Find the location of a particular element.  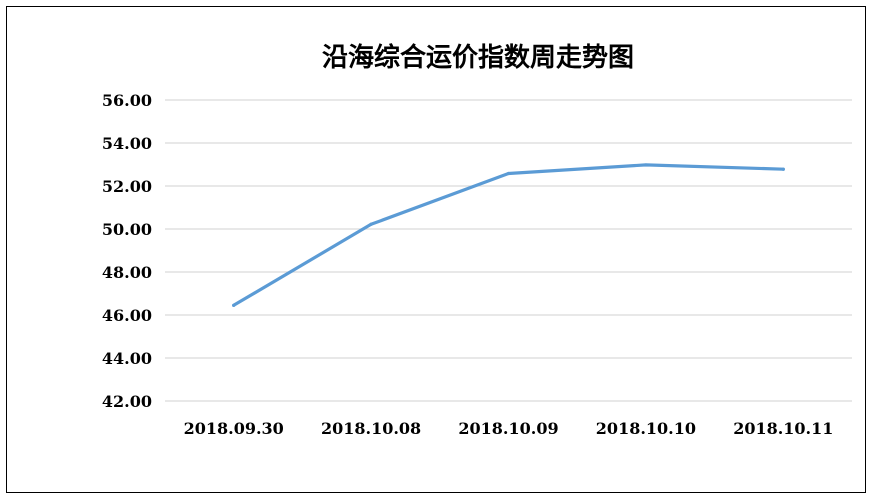

y-tick-label: 46.00 is located at coordinates (127, 315).